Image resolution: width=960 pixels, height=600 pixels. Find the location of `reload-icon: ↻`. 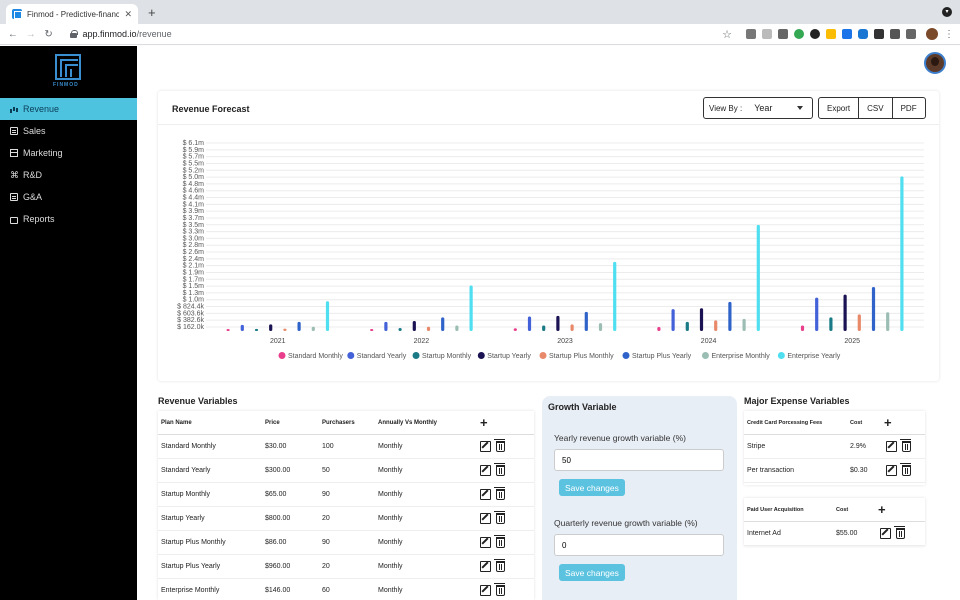

reload-icon: ↻ is located at coordinates (48, 34).